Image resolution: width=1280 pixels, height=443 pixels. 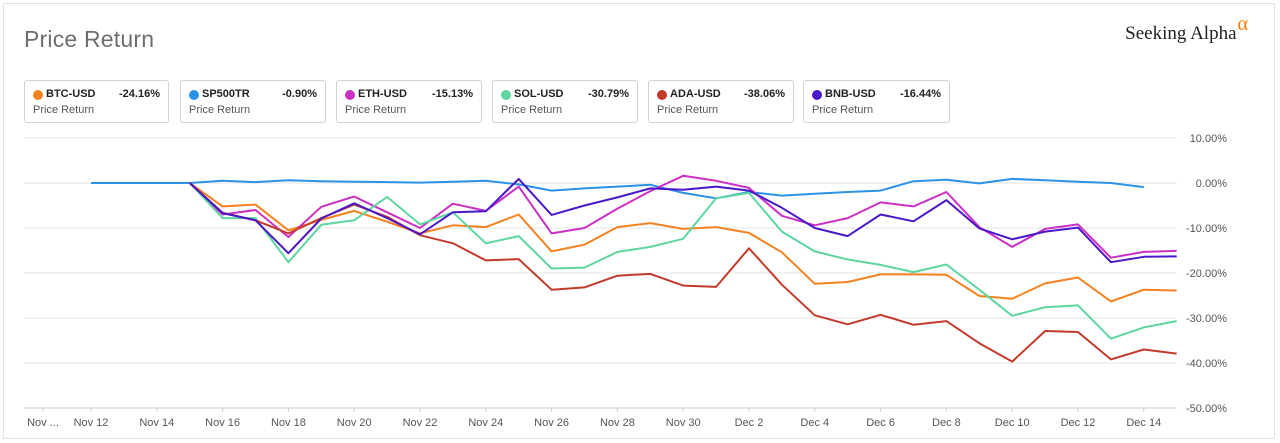 What do you see at coordinates (946, 423) in the screenshot?
I see `x-tick-label: Dec 8` at bounding box center [946, 423].